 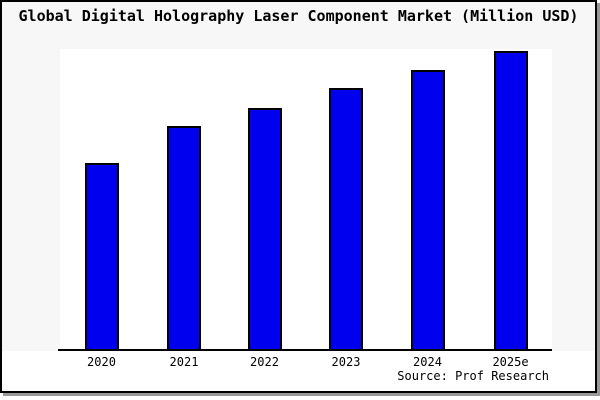 What do you see at coordinates (298, 371) in the screenshot?
I see `x-axis-band` at bounding box center [298, 371].